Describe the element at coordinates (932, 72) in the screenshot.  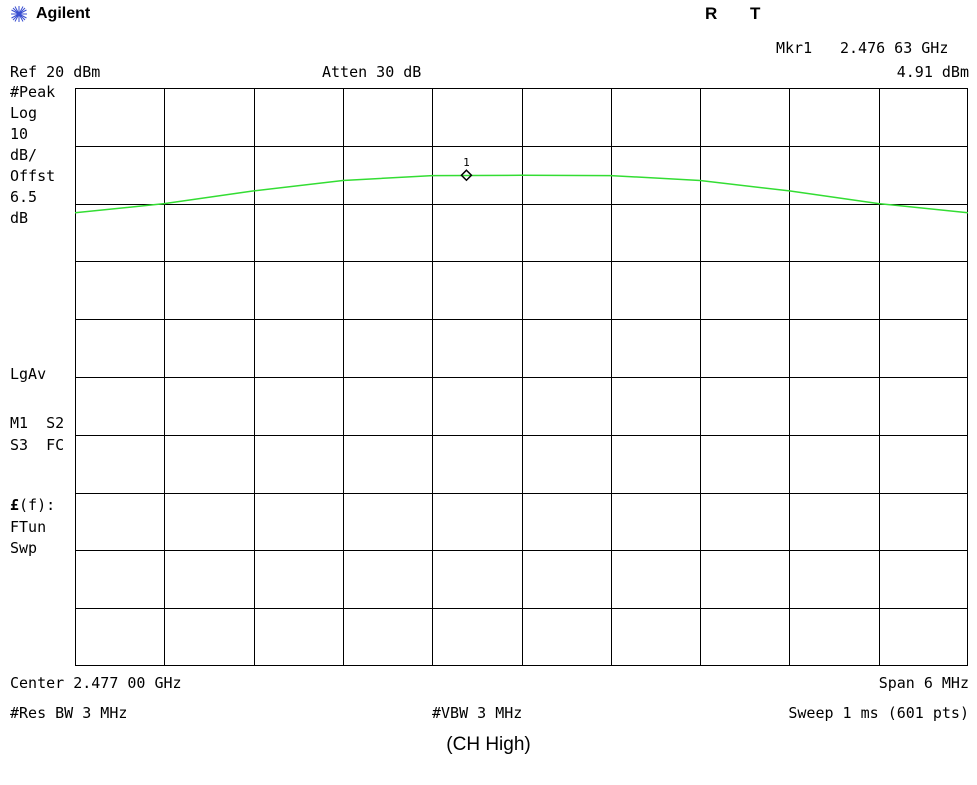
I see `marker-readout-amp: 4.91 dBm` at that location.